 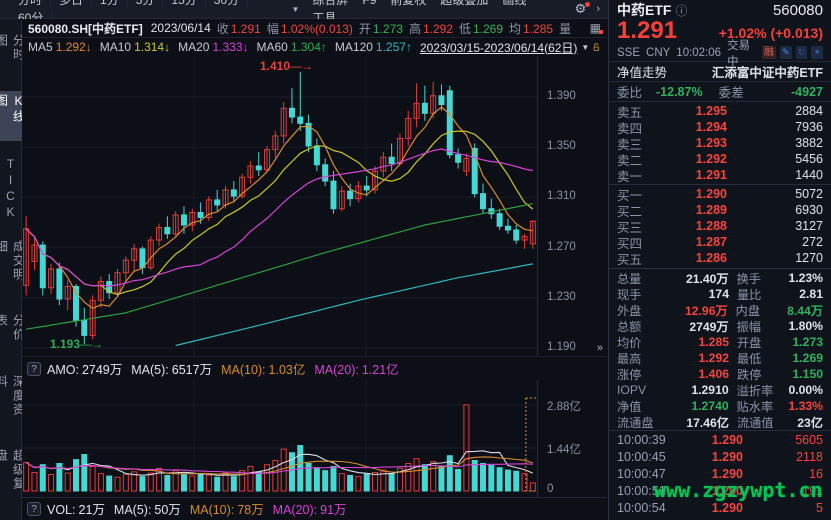 I want to click on period-tab-5分: 5分, so click(x=145, y=3).